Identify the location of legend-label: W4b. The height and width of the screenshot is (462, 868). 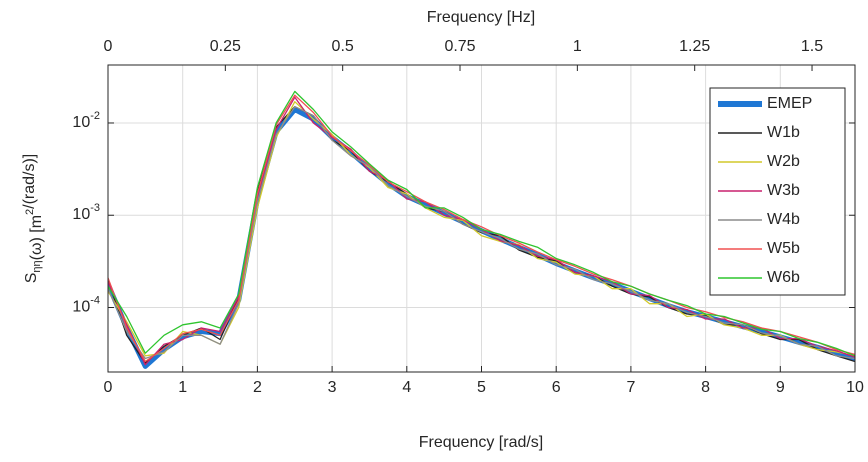
(783, 219).